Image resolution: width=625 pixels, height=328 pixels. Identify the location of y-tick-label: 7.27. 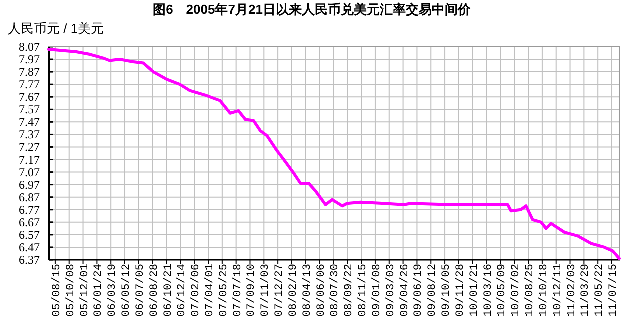
(29, 147).